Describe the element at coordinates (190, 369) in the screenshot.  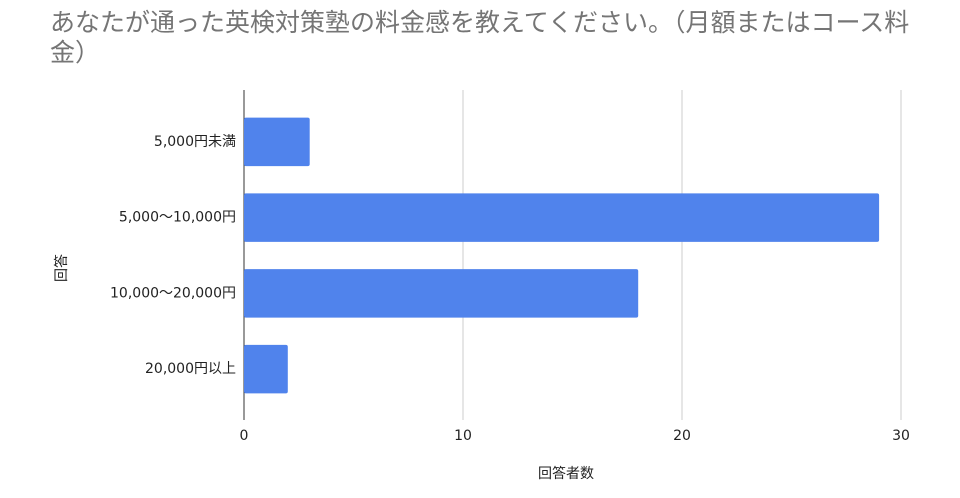
I see `y-tick-label: 20,000円以上` at that location.